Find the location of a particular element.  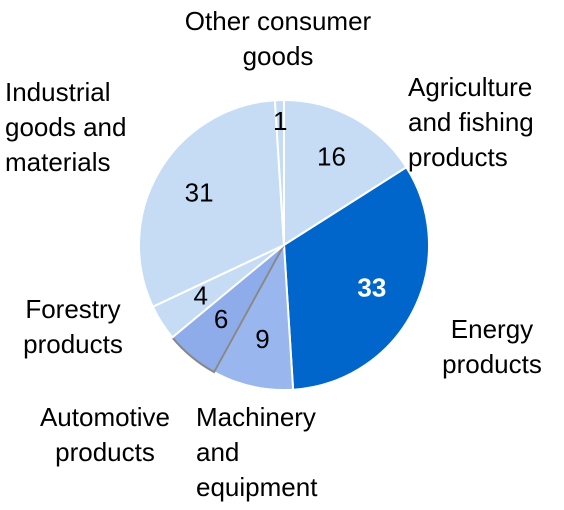

value-label: 9 is located at coordinates (262, 339).